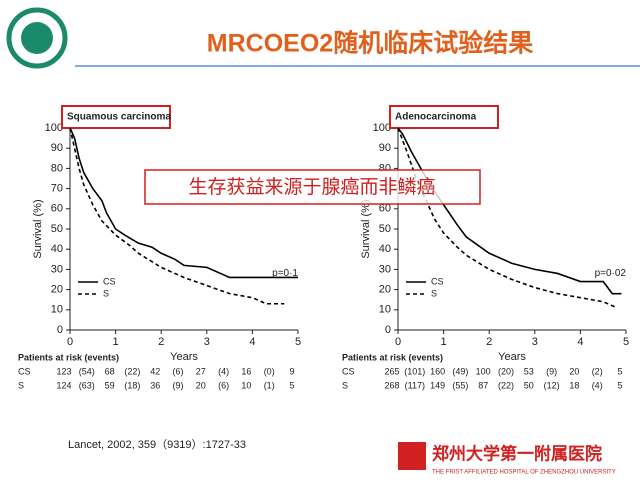 Image resolution: width=640 pixels, height=480 pixels. Describe the element at coordinates (132, 385) in the screenshot. I see `risk-cell: (18)` at that location.